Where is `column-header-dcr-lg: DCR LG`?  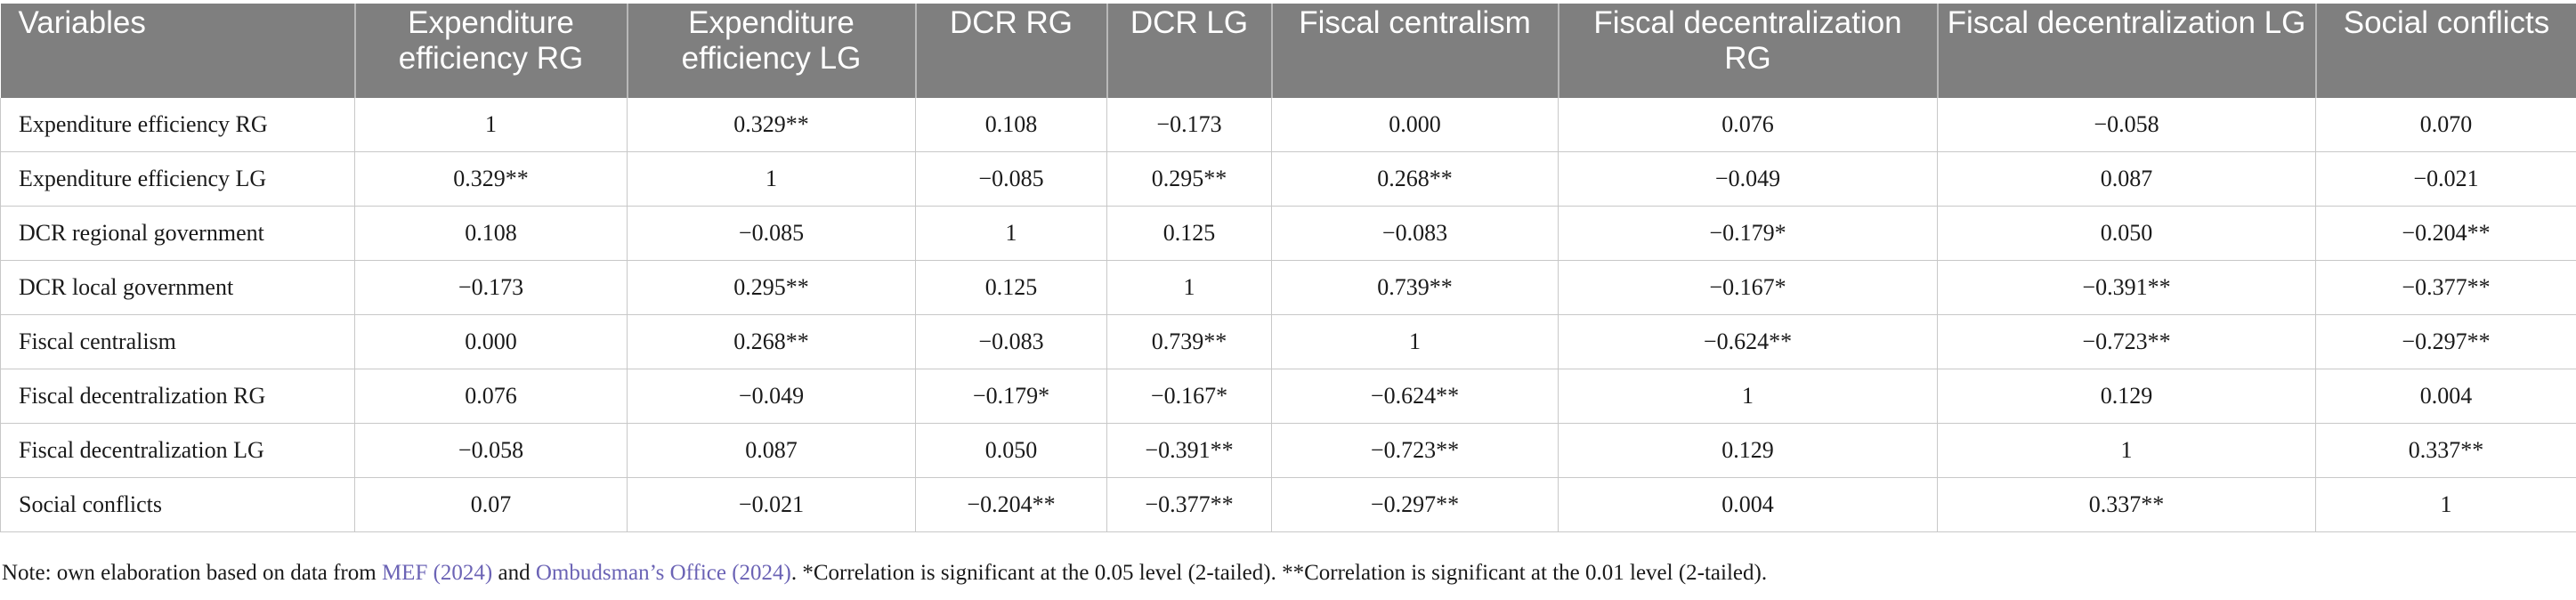 column-header-dcr-lg: DCR LG is located at coordinates (1189, 51).